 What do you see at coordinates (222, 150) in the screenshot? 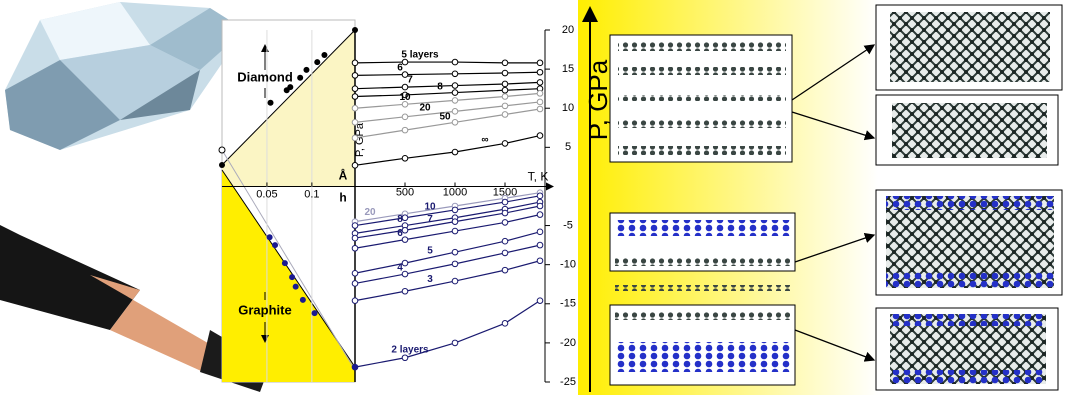
I see `marker` at bounding box center [222, 150].